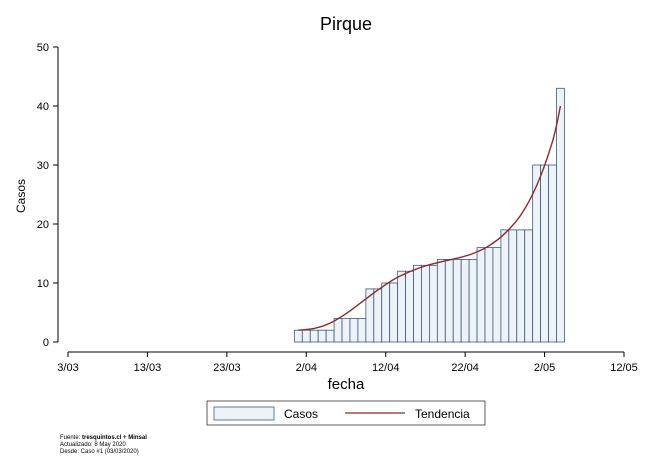 Image resolution: width=646 pixels, height=470 pixels. What do you see at coordinates (21, 196) in the screenshot?
I see `y-axis-title: Casos` at bounding box center [21, 196].